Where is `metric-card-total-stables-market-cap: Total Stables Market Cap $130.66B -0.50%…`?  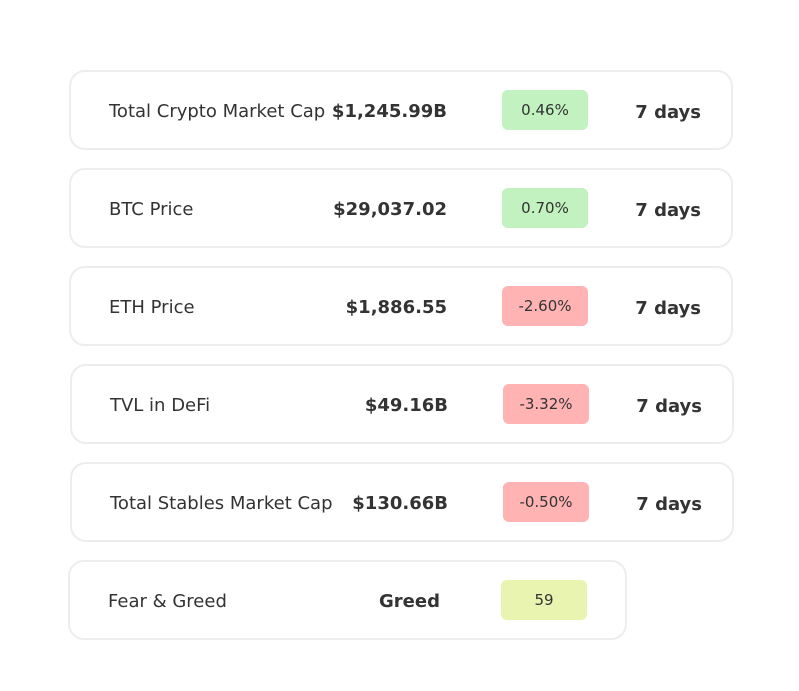 metric-card-total-stables-market-cap: Total Stables Market Cap $130.66B -0.50%… is located at coordinates (402, 502).